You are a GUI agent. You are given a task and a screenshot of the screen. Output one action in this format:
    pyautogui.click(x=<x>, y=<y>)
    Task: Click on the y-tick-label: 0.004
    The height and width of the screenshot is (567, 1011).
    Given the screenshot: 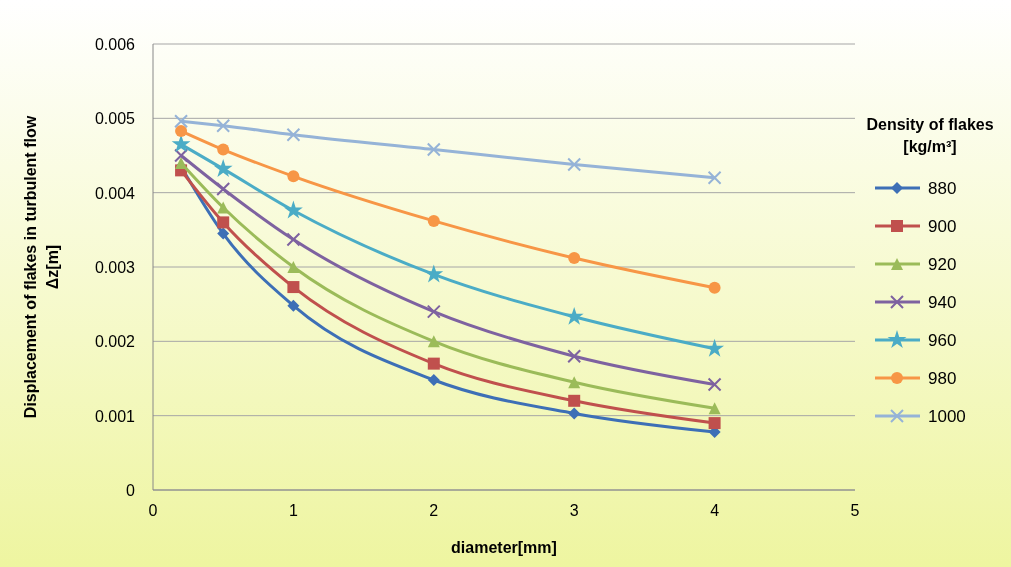 What is the action you would take?
    pyautogui.click(x=115, y=193)
    